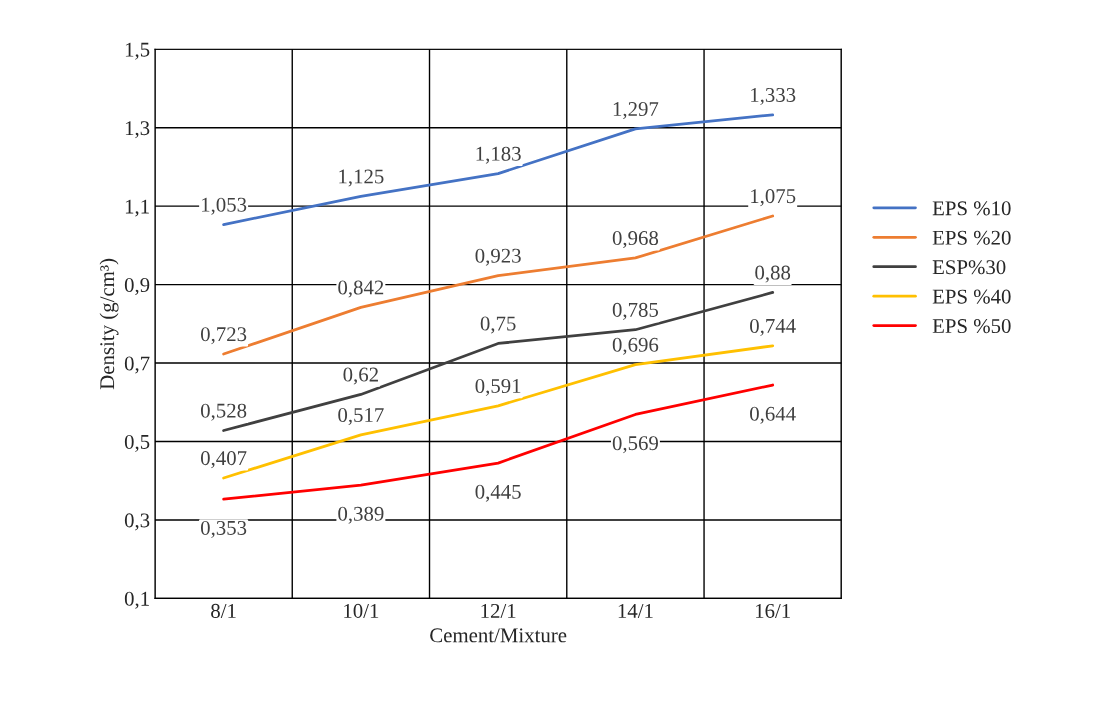  Describe the element at coordinates (223, 336) in the screenshot. I see `data-label: 0,723` at that location.